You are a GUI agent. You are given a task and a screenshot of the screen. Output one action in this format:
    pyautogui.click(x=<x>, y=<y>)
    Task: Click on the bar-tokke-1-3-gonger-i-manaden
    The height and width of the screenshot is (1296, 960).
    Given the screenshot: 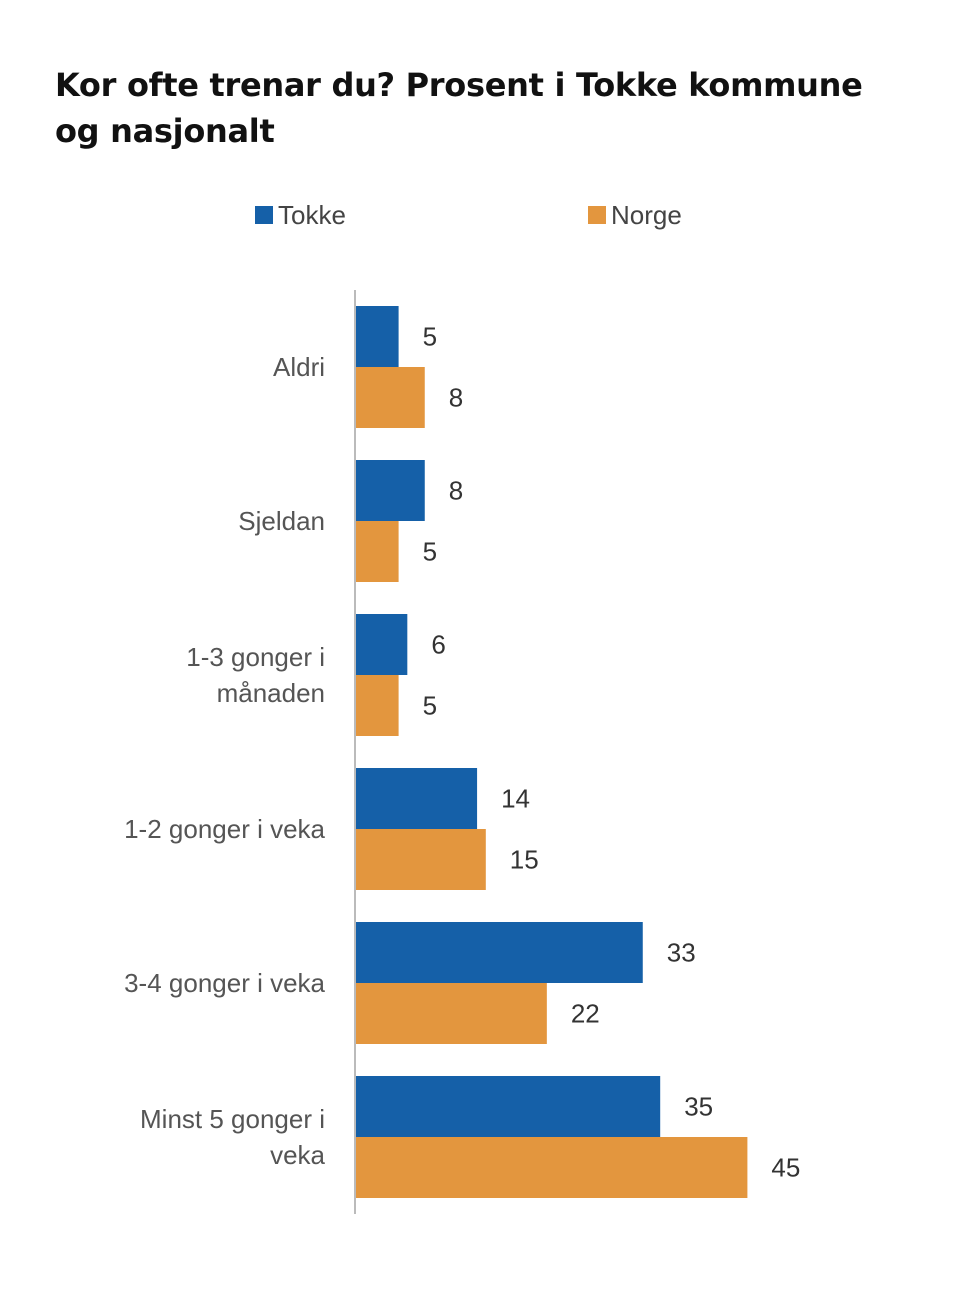 What is the action you would take?
    pyautogui.click(x=381, y=644)
    